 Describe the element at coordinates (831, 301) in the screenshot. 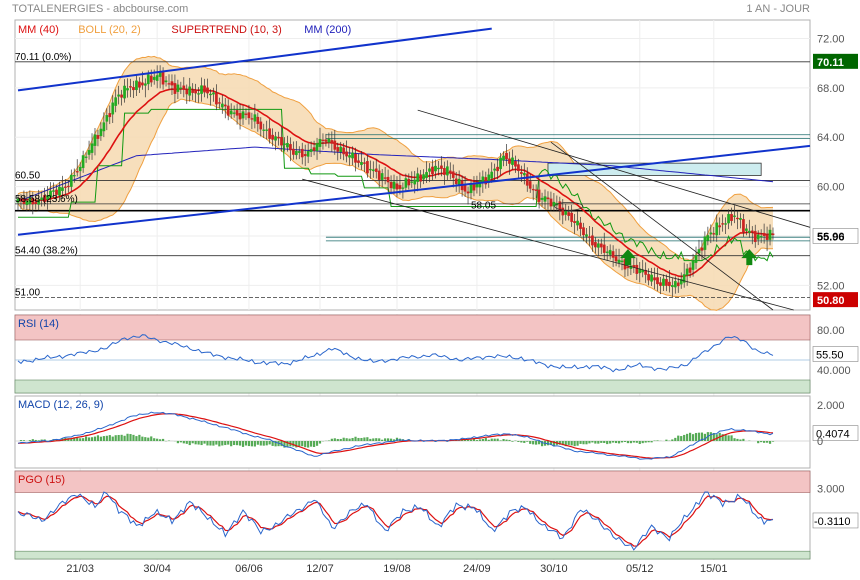

I see `price-tag-label: 50.80` at that location.